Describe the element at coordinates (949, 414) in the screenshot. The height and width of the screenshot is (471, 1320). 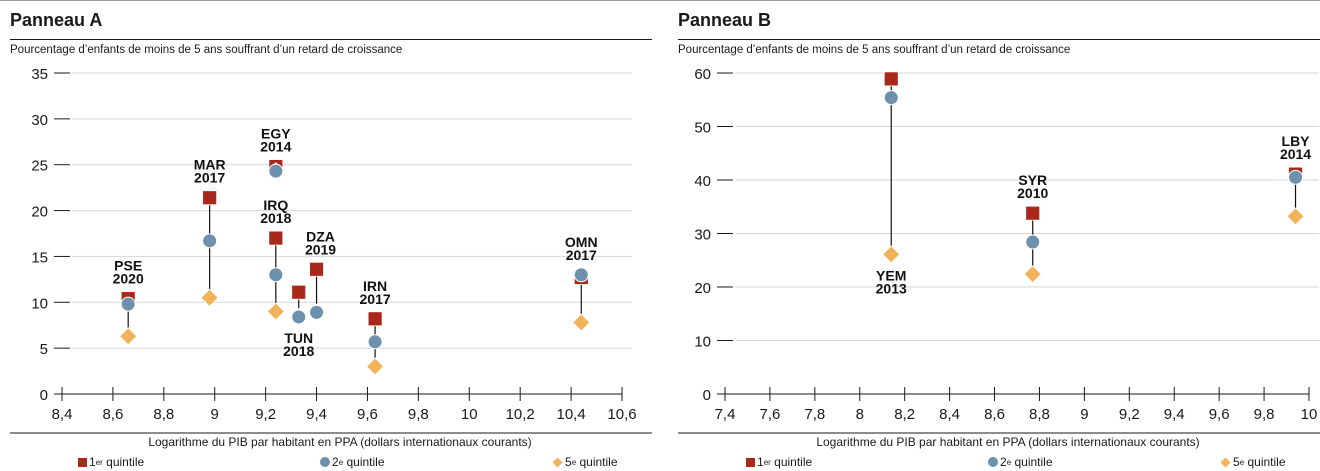
I see `x-tick-label: 8,4` at that location.